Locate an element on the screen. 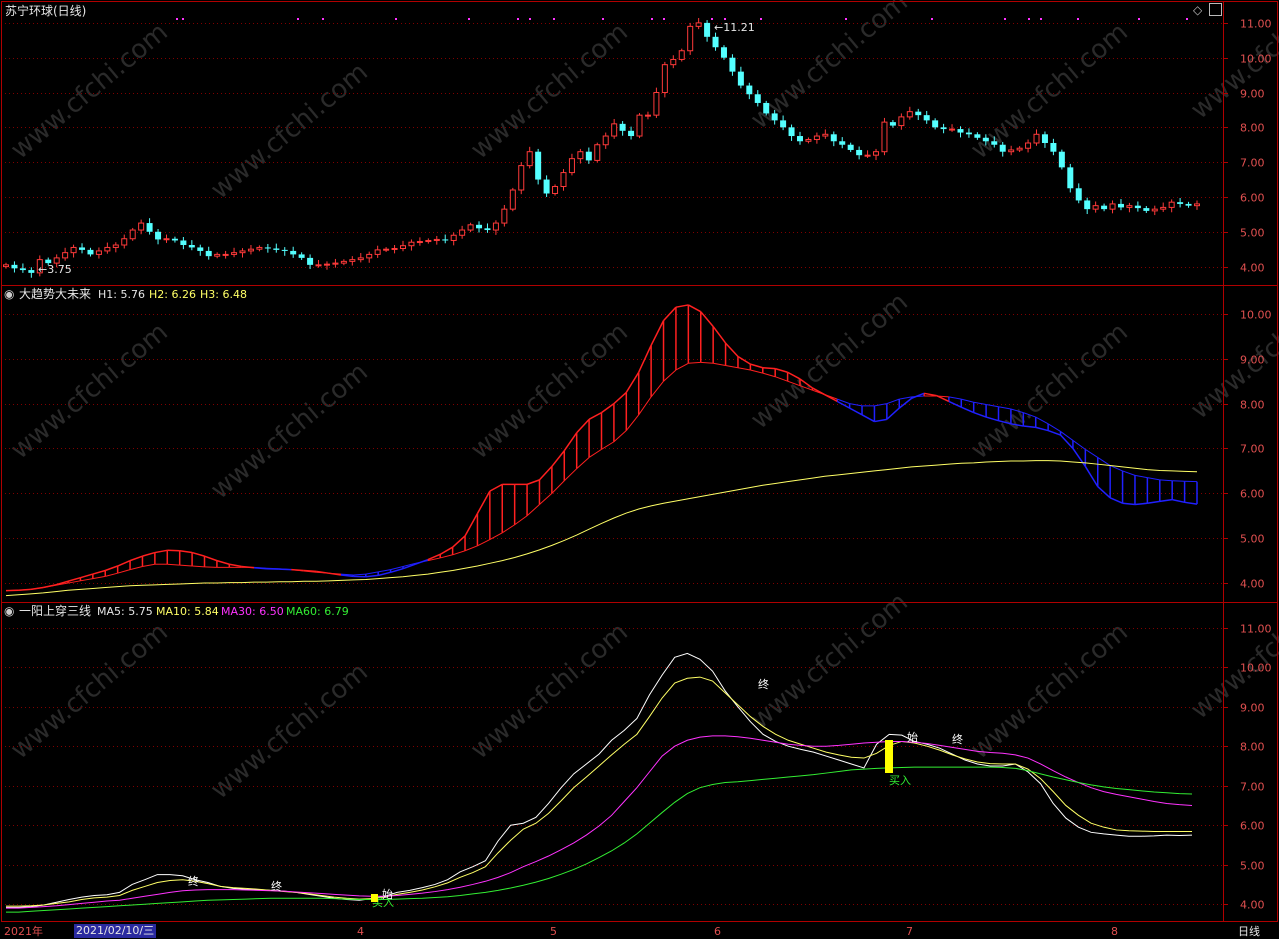  y-axis-label: 6.00 is located at coordinates (1252, 826).